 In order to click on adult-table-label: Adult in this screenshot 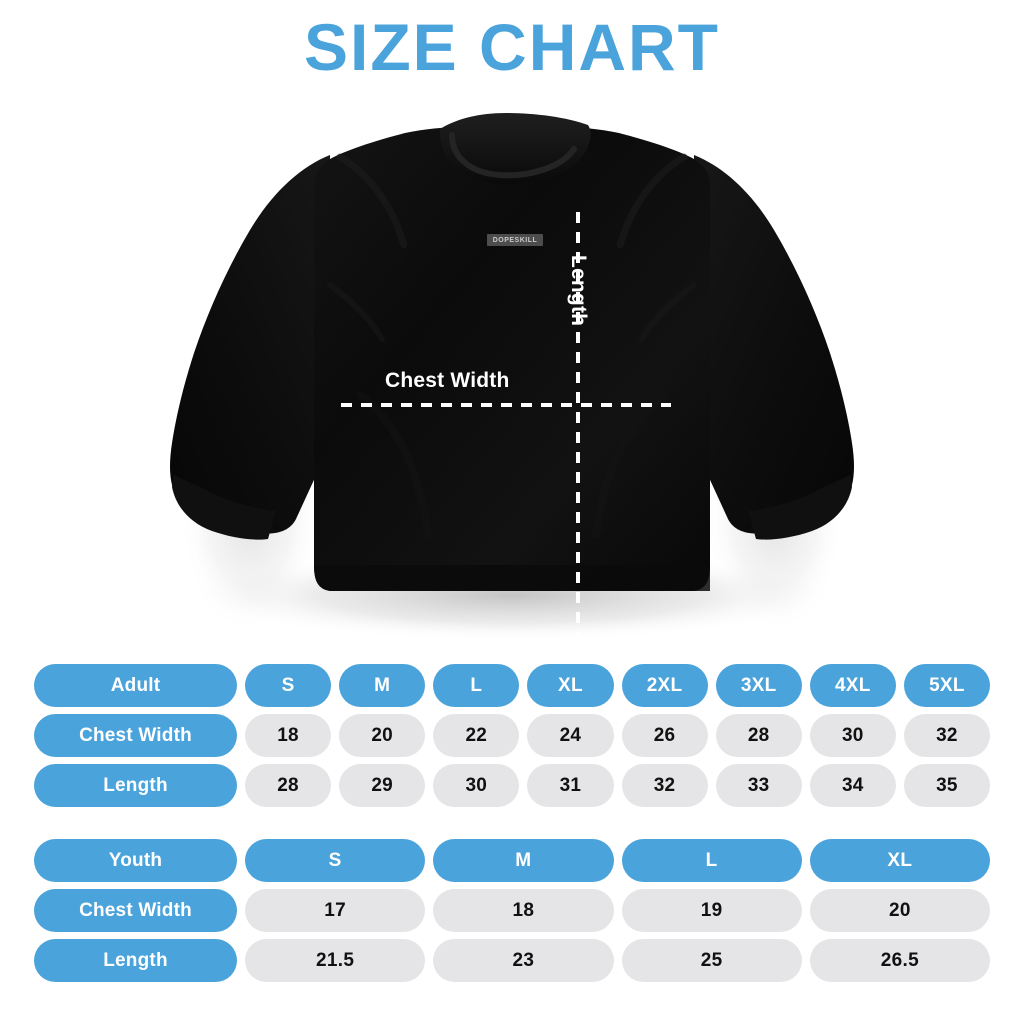, I will do `click(135, 685)`.